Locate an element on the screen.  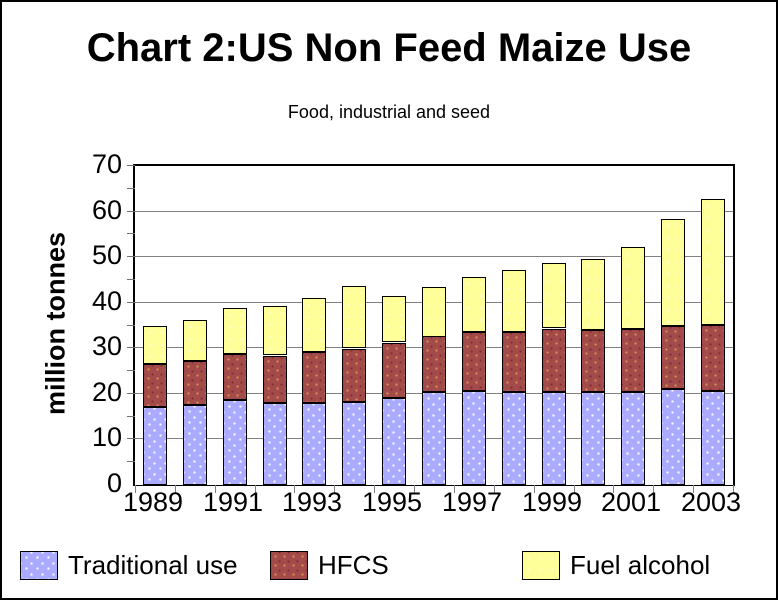
legend-swatch-hfcs is located at coordinates (289, 565).